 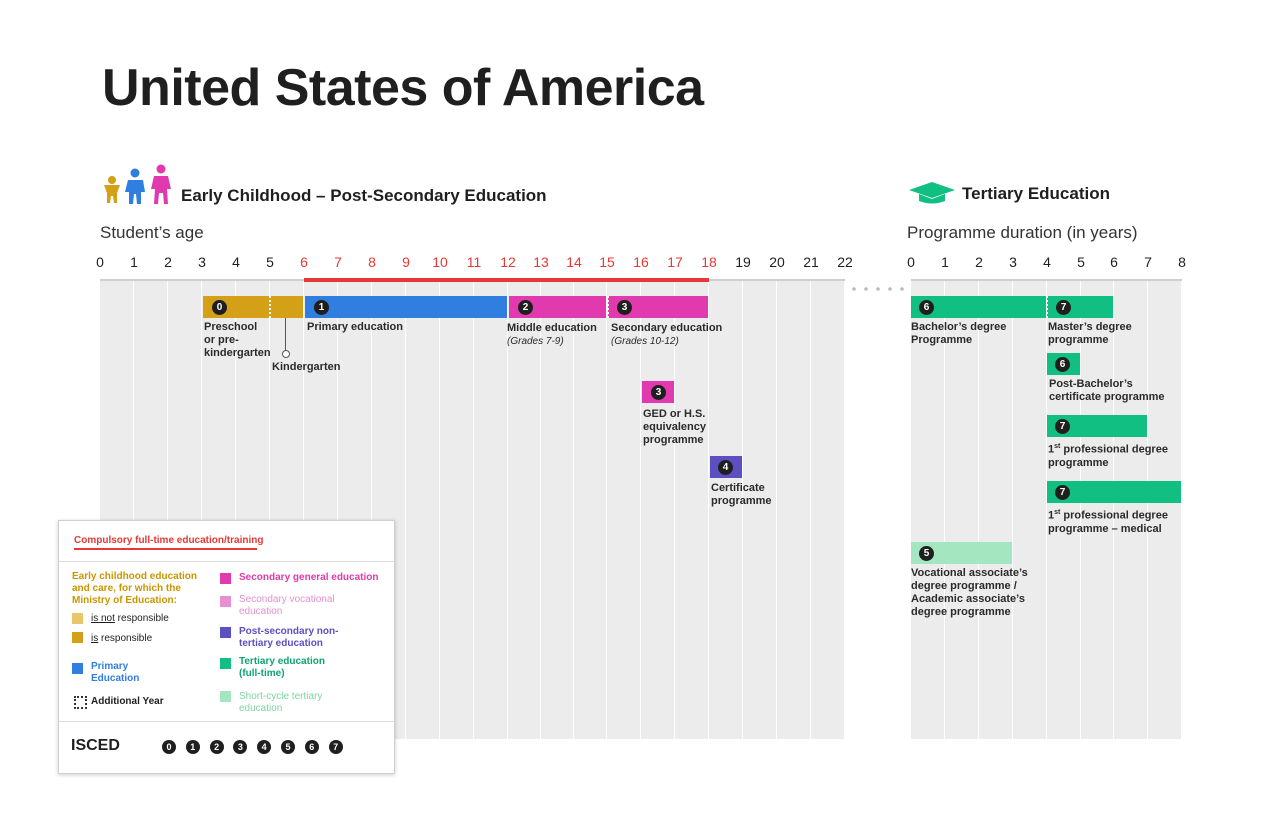 What do you see at coordinates (1108, 456) in the screenshot?
I see `label-first-professional: 1st professional degree programme` at bounding box center [1108, 456].